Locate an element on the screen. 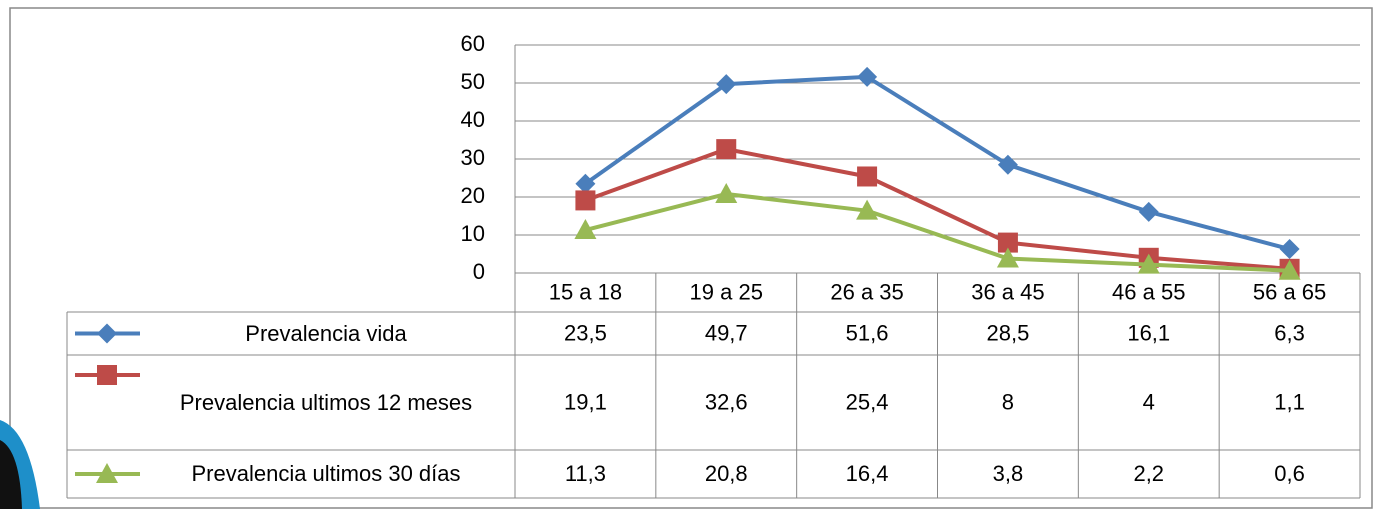  table-value: 49,7 is located at coordinates (726, 332).